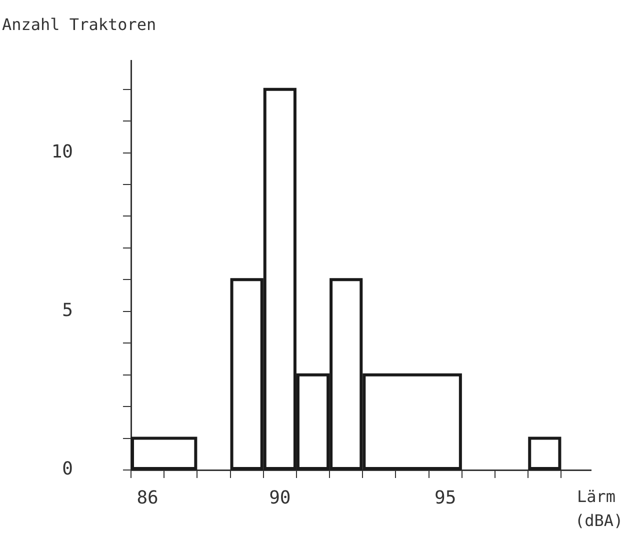 Image resolution: width=643 pixels, height=552 pixels. I want to click on y-tick-label: 5, so click(67, 311).